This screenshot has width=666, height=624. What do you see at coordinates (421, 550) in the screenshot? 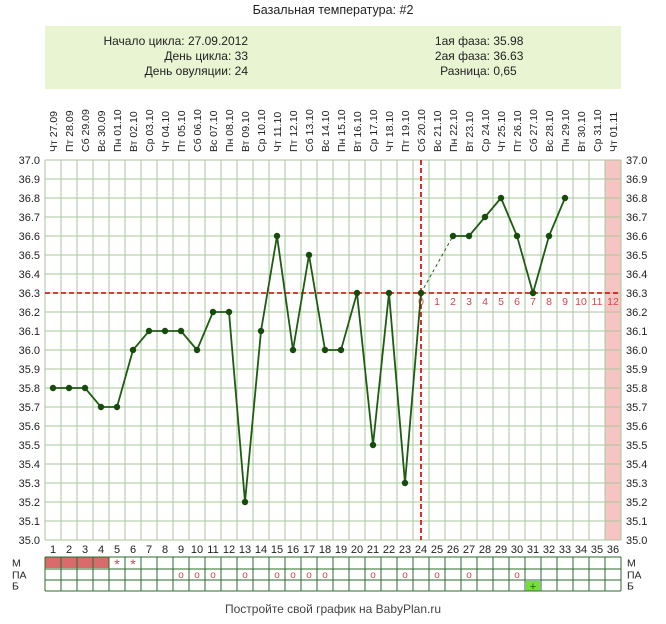
I see `day-number: 24` at bounding box center [421, 550].